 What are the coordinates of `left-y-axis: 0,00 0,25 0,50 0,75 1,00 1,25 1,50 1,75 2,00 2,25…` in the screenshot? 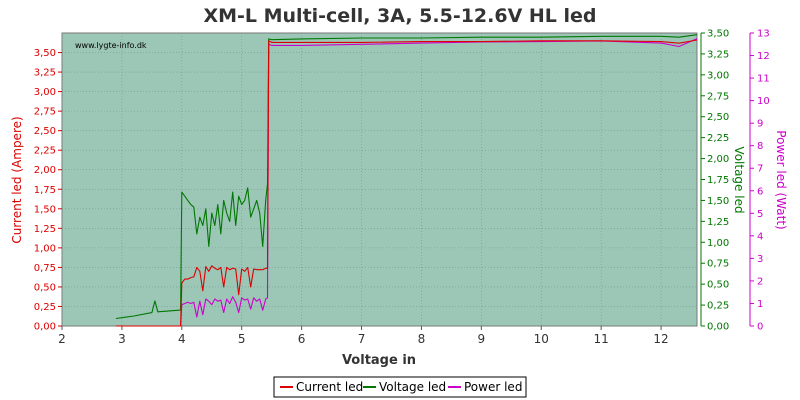 It's located at (48, 190).